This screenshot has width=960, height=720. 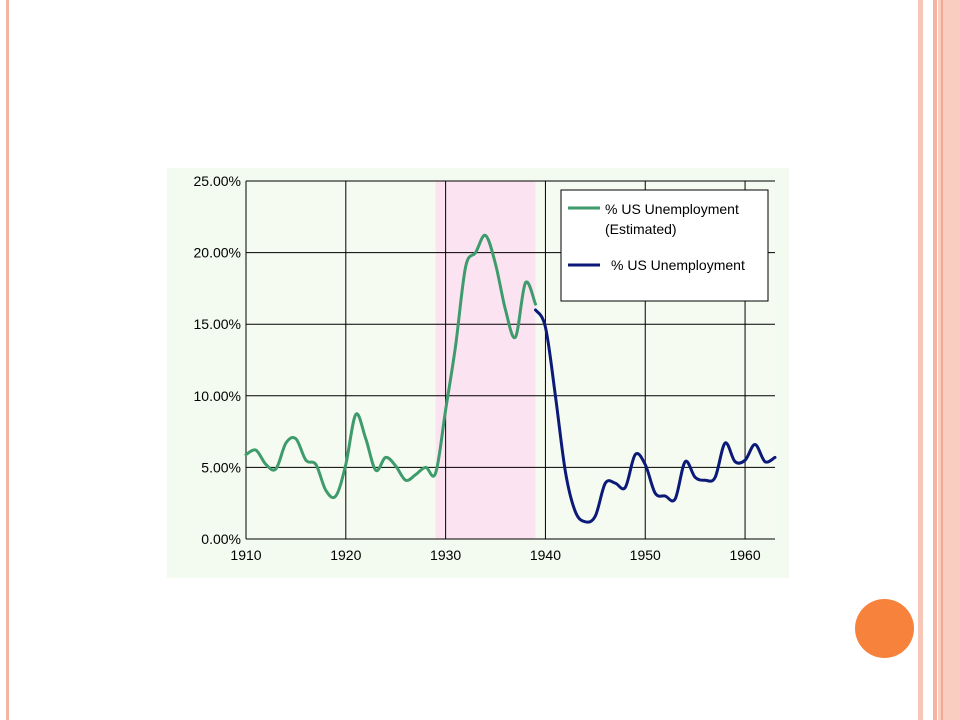 I want to click on accent-circle, so click(x=884, y=628).